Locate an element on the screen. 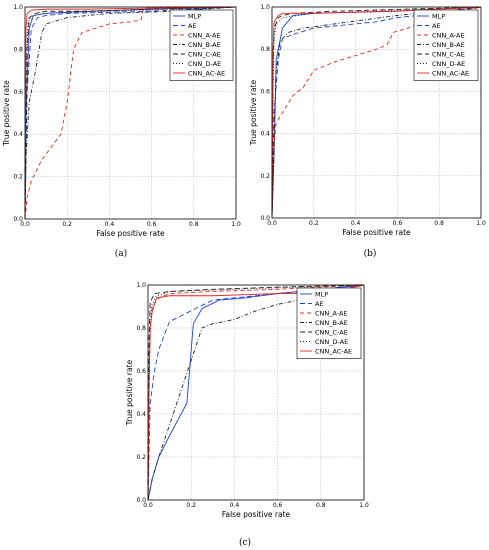  panel-caption: (b) is located at coordinates (370, 253).